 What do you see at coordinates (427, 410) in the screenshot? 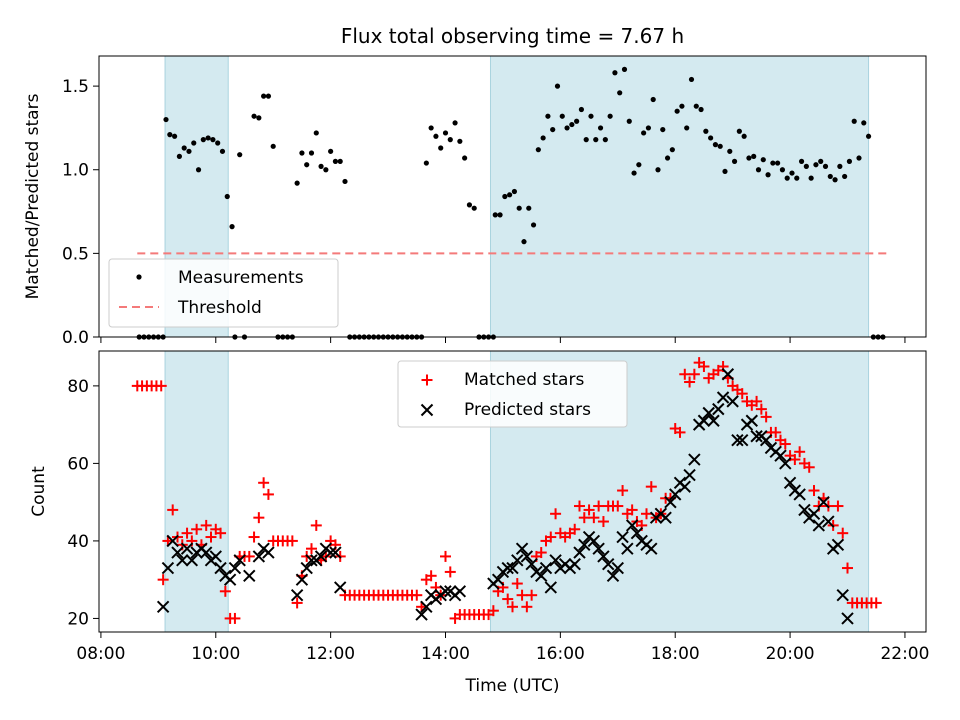
I see `legend-predicted-x` at bounding box center [427, 410].